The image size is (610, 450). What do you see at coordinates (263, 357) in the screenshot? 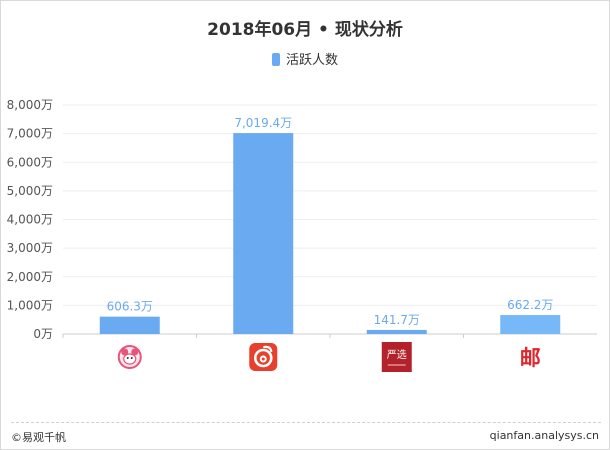
I see `category-netease-music-icon` at bounding box center [263, 357].